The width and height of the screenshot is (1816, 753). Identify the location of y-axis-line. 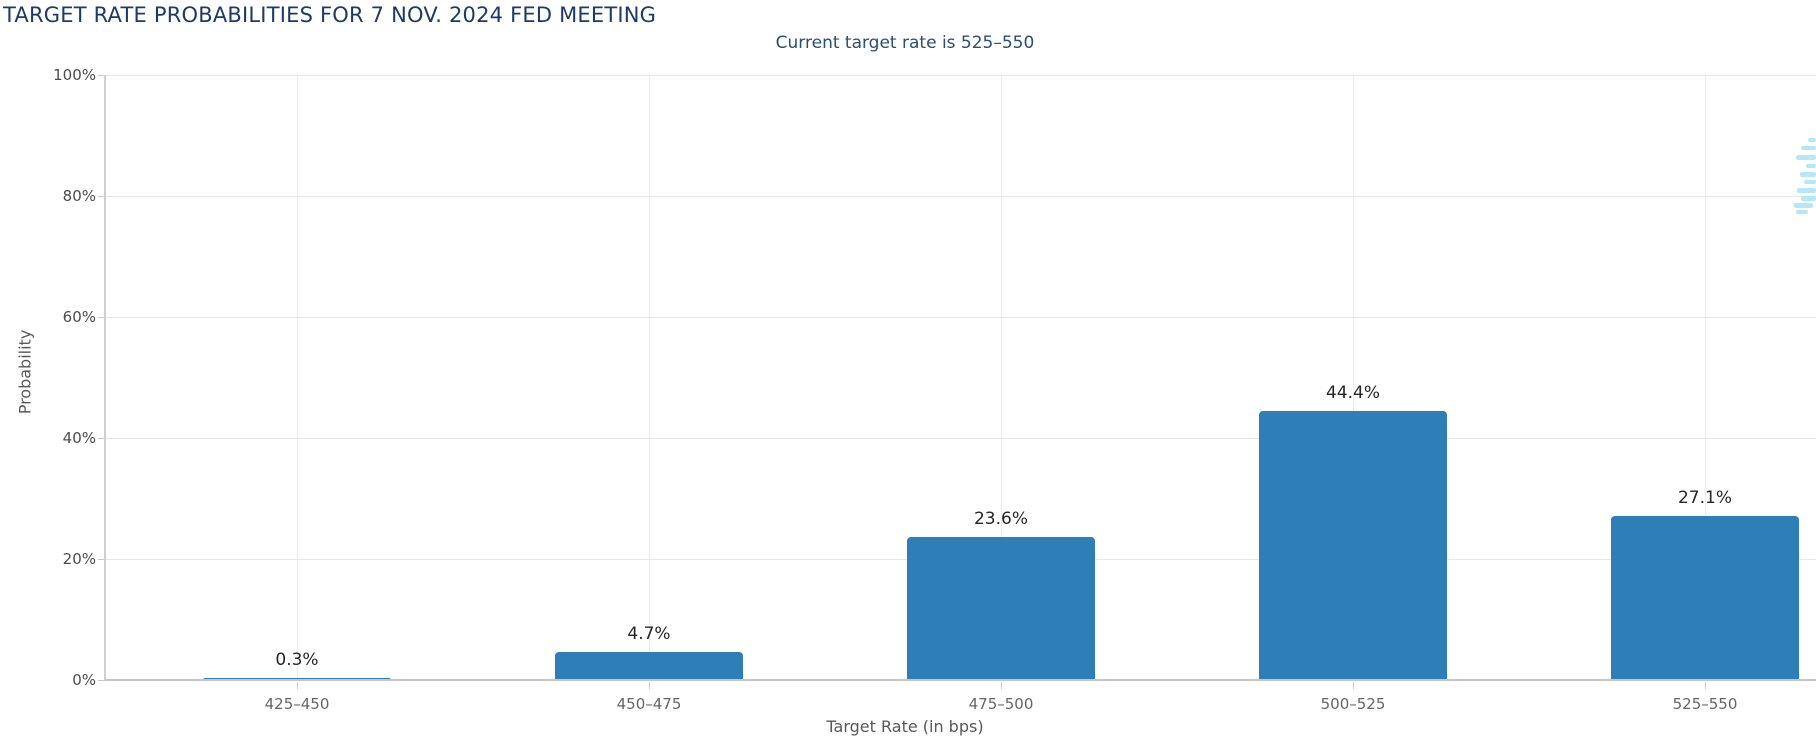
(105, 377).